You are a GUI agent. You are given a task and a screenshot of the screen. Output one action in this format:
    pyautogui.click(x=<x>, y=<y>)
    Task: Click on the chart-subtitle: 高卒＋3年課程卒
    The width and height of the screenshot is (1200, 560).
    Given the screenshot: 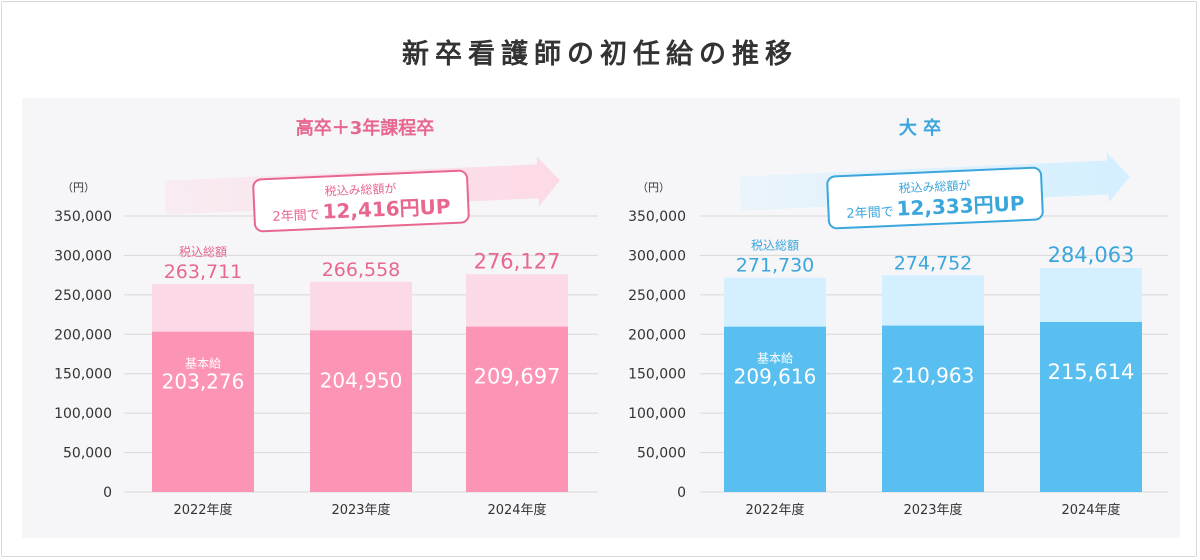 What is the action you would take?
    pyautogui.click(x=365, y=128)
    